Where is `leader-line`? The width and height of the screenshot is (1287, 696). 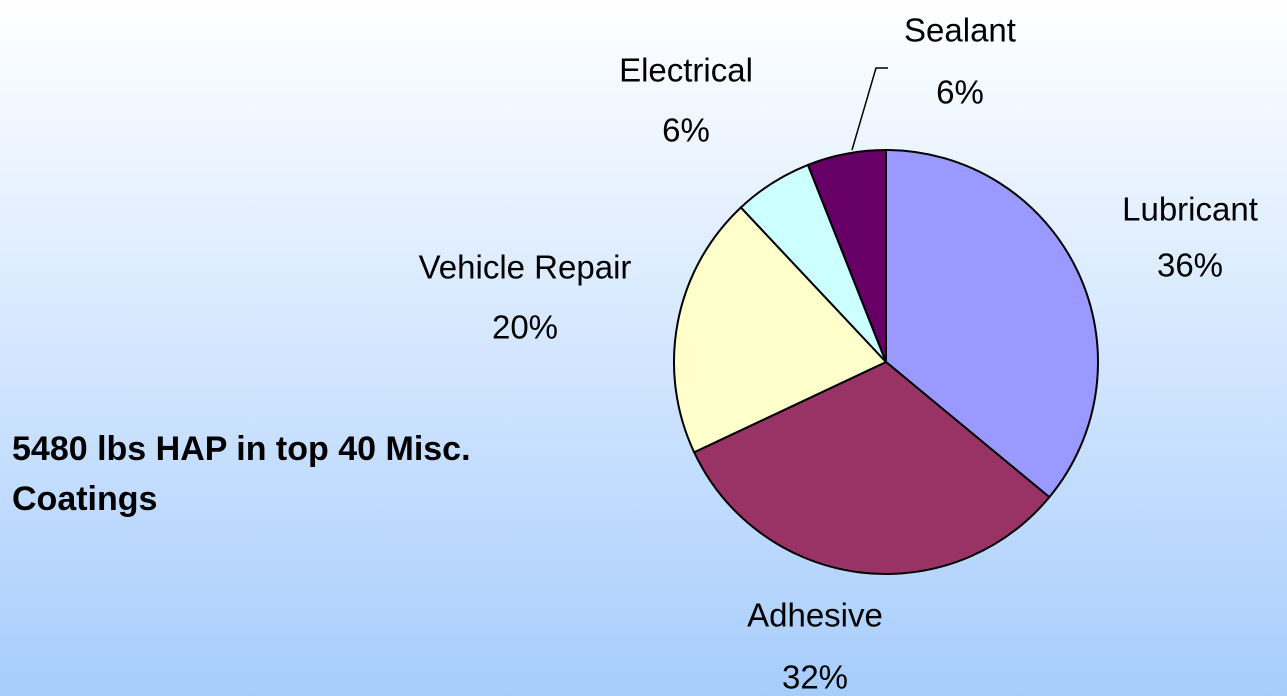 leader-line is located at coordinates (869, 109).